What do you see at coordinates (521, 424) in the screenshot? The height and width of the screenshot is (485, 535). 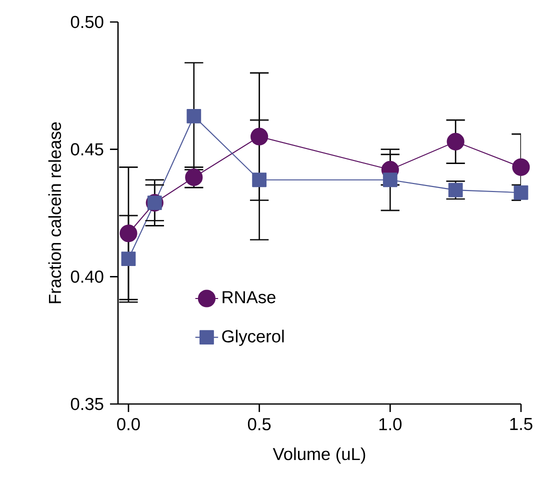 I see `x-tick-label: 1.5` at bounding box center [521, 424].